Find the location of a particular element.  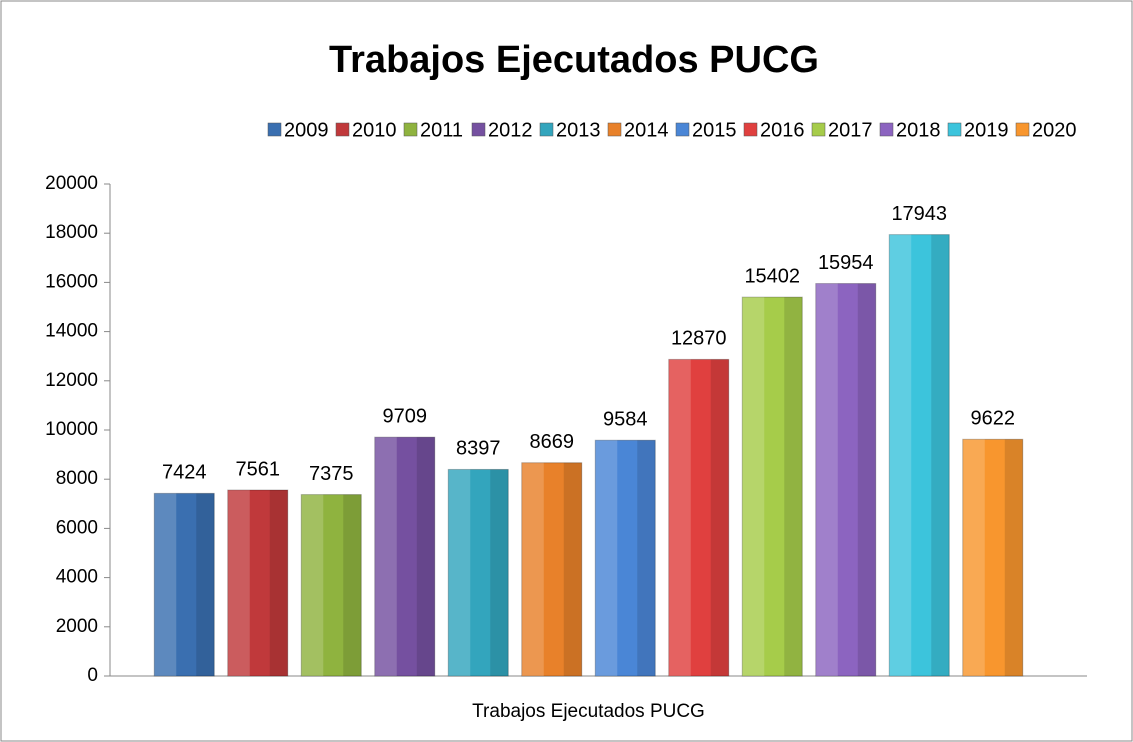

y-tick-label: 20000 is located at coordinates (71, 183).